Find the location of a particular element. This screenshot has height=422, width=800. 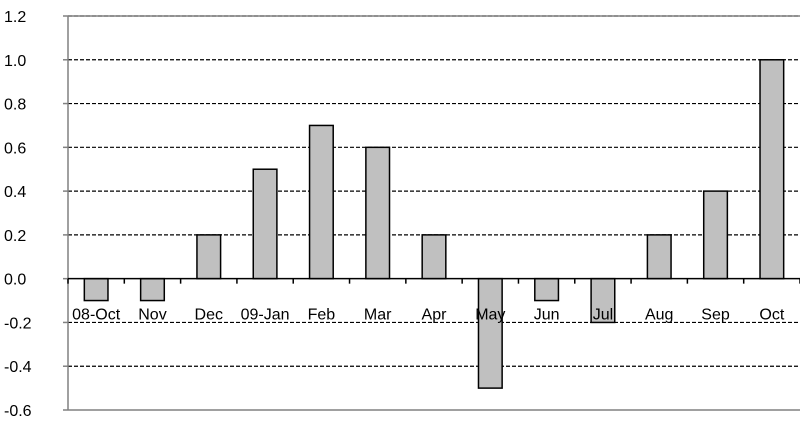

x-category-label: Jul is located at coordinates (603, 315).